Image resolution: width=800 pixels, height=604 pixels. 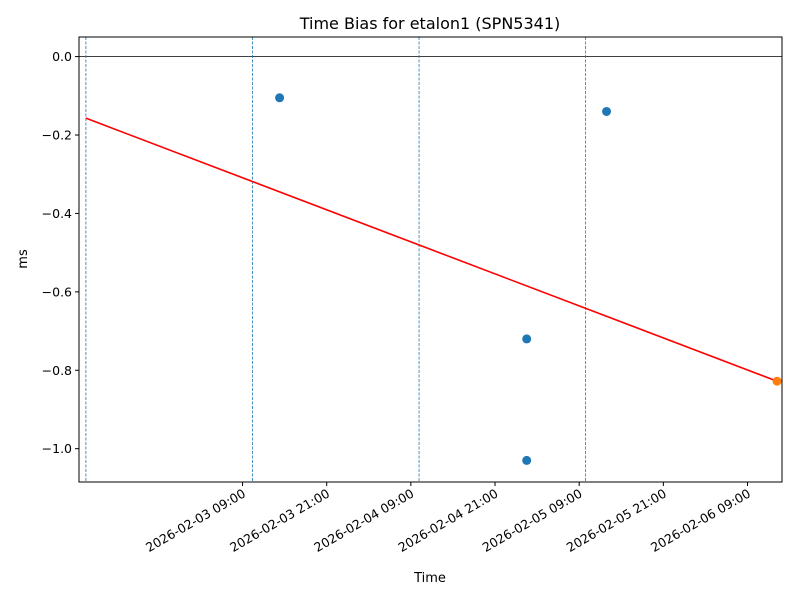 What do you see at coordinates (23, 259) in the screenshot?
I see `y-axis-label: ms` at bounding box center [23, 259].